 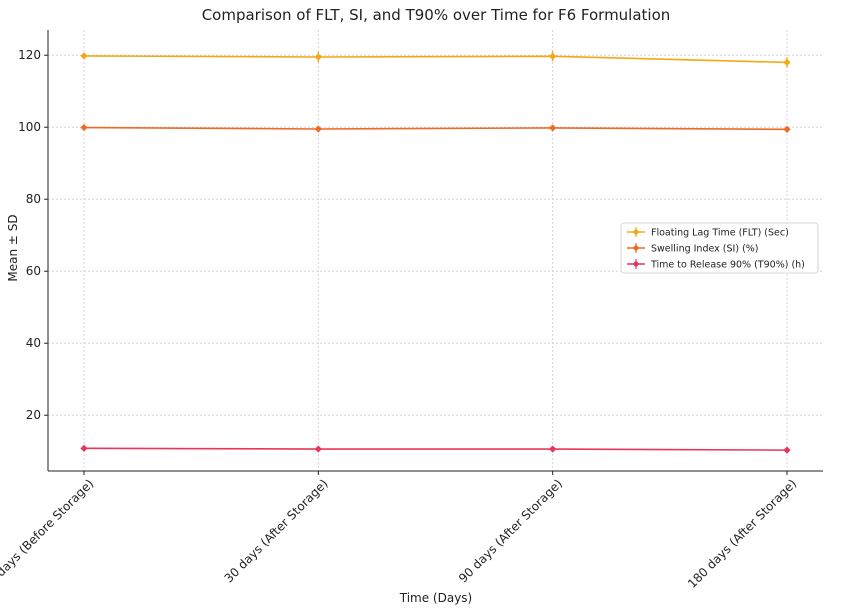 I want to click on legend-label: Swelling Index (SI) (%), so click(x=705, y=249).